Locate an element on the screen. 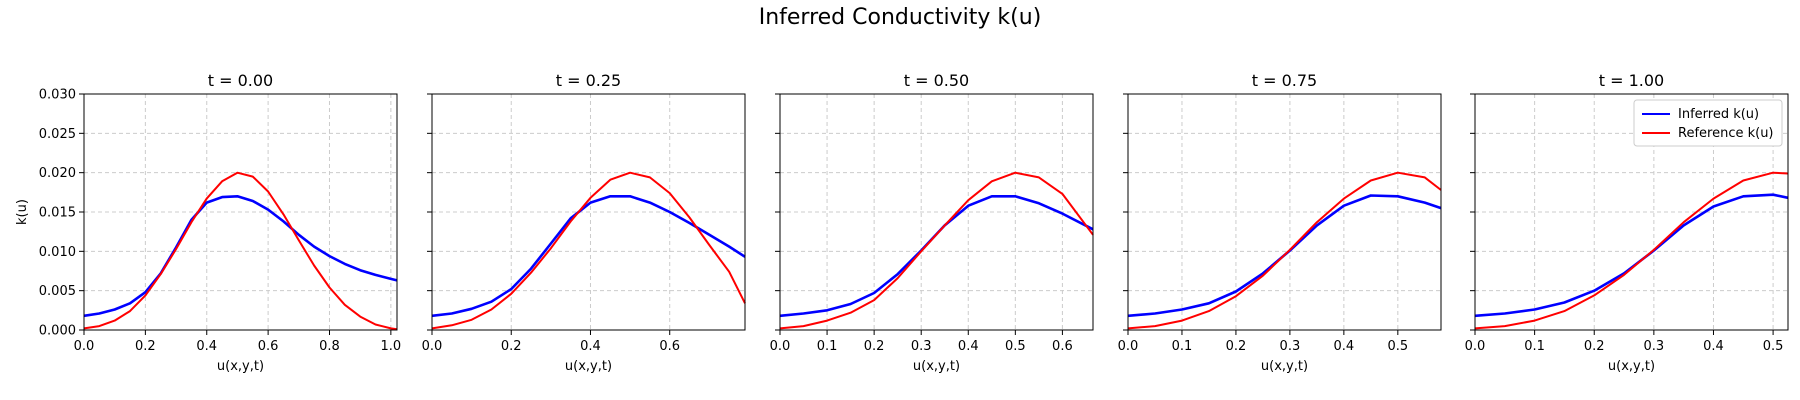 This screenshot has width=1800, height=400. figure-title: Inferred Conductivity k(u) is located at coordinates (900, 17).